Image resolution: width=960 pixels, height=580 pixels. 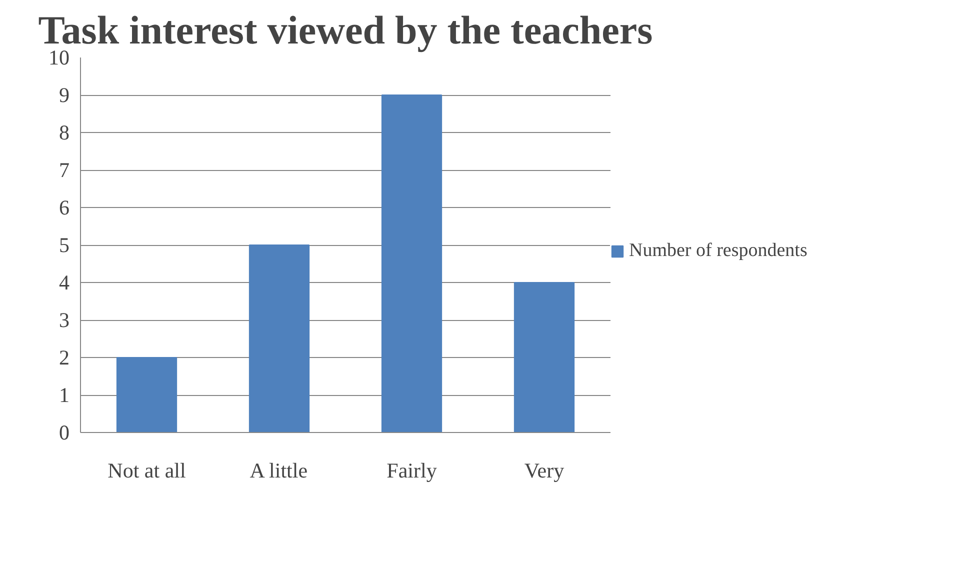 What do you see at coordinates (64, 358) in the screenshot?
I see `y-tick-label: 2` at bounding box center [64, 358].